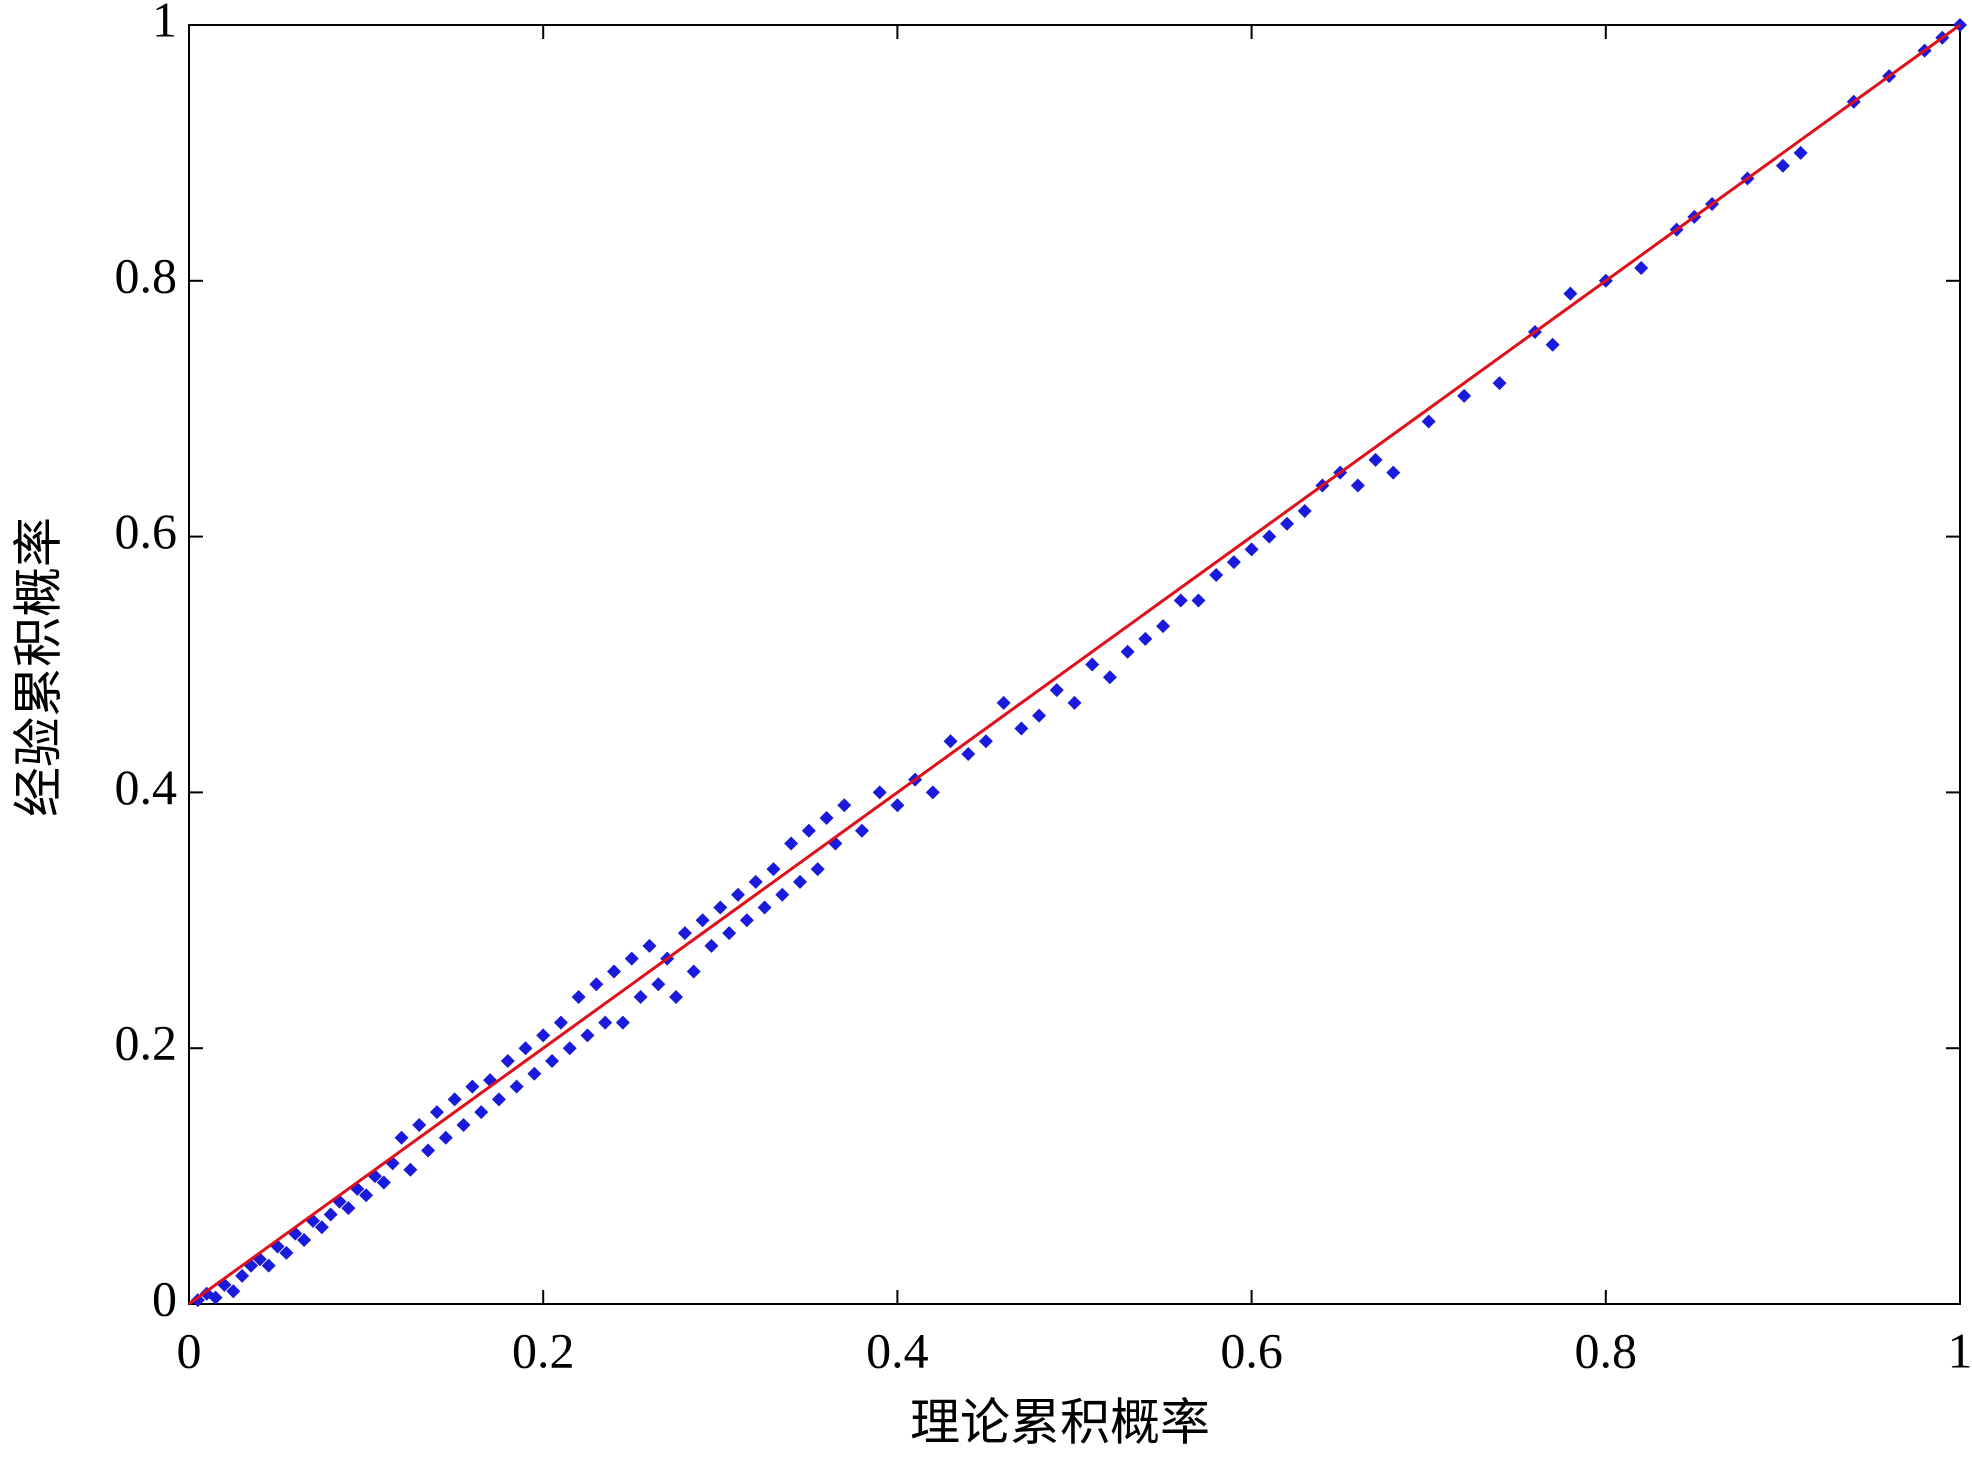 The image size is (1972, 1461). What do you see at coordinates (146, 275) in the screenshot?
I see `y-tick-label: 0.8` at bounding box center [146, 275].